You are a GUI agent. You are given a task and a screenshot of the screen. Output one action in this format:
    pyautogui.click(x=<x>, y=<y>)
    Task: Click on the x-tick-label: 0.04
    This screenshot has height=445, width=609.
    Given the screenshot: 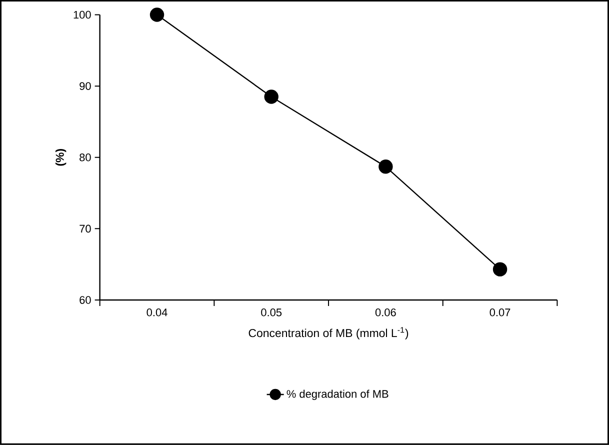 What is the action you would take?
    pyautogui.click(x=157, y=312)
    